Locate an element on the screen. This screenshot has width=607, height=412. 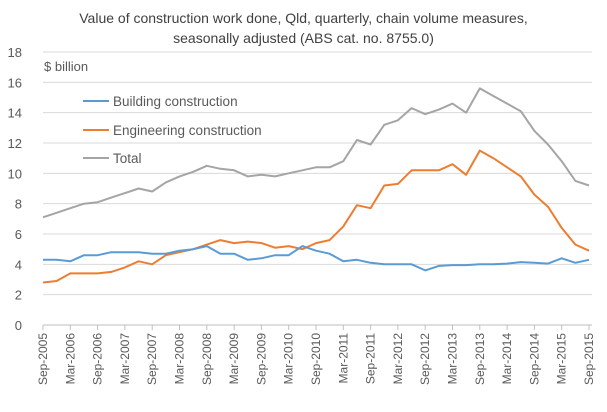
x-tick-label: Mar-2006 is located at coordinates (70, 359).